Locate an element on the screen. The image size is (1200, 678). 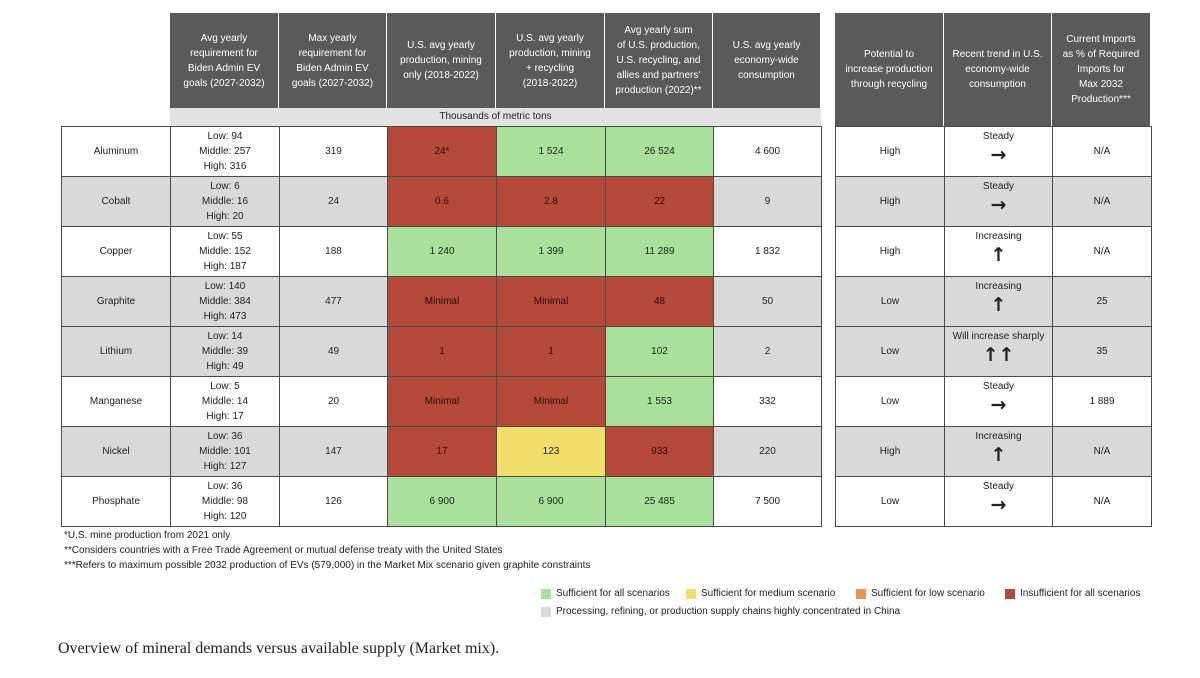
consumption-trend-cell: Will increase sharply ↑↑ is located at coordinates (998, 351).